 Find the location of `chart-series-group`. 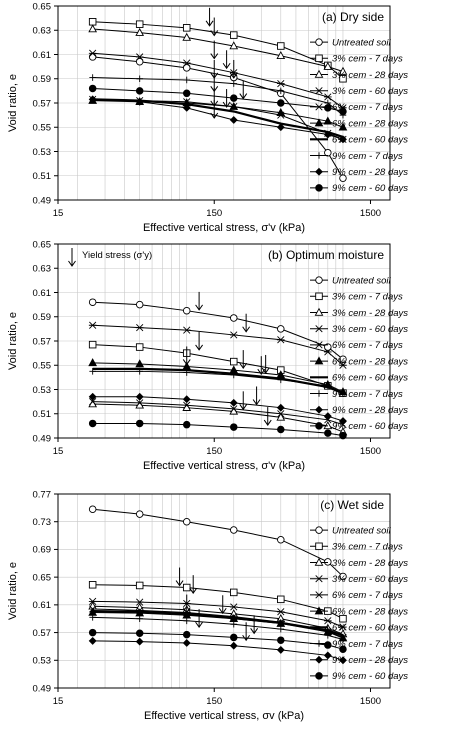

chart-series-group is located at coordinates (218, 369).